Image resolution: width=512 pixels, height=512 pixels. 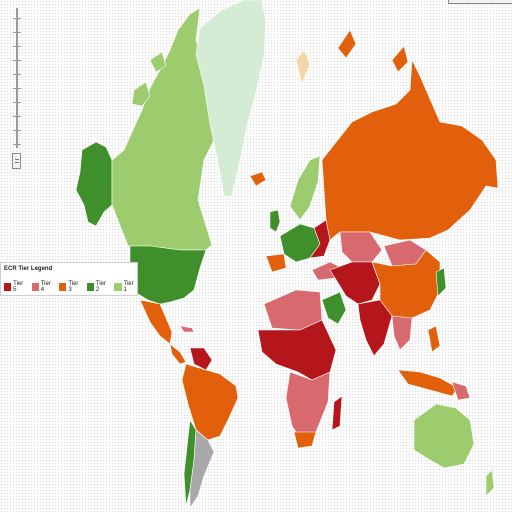 I want to click on region-russian-arctic-islands, so click(x=347, y=44).